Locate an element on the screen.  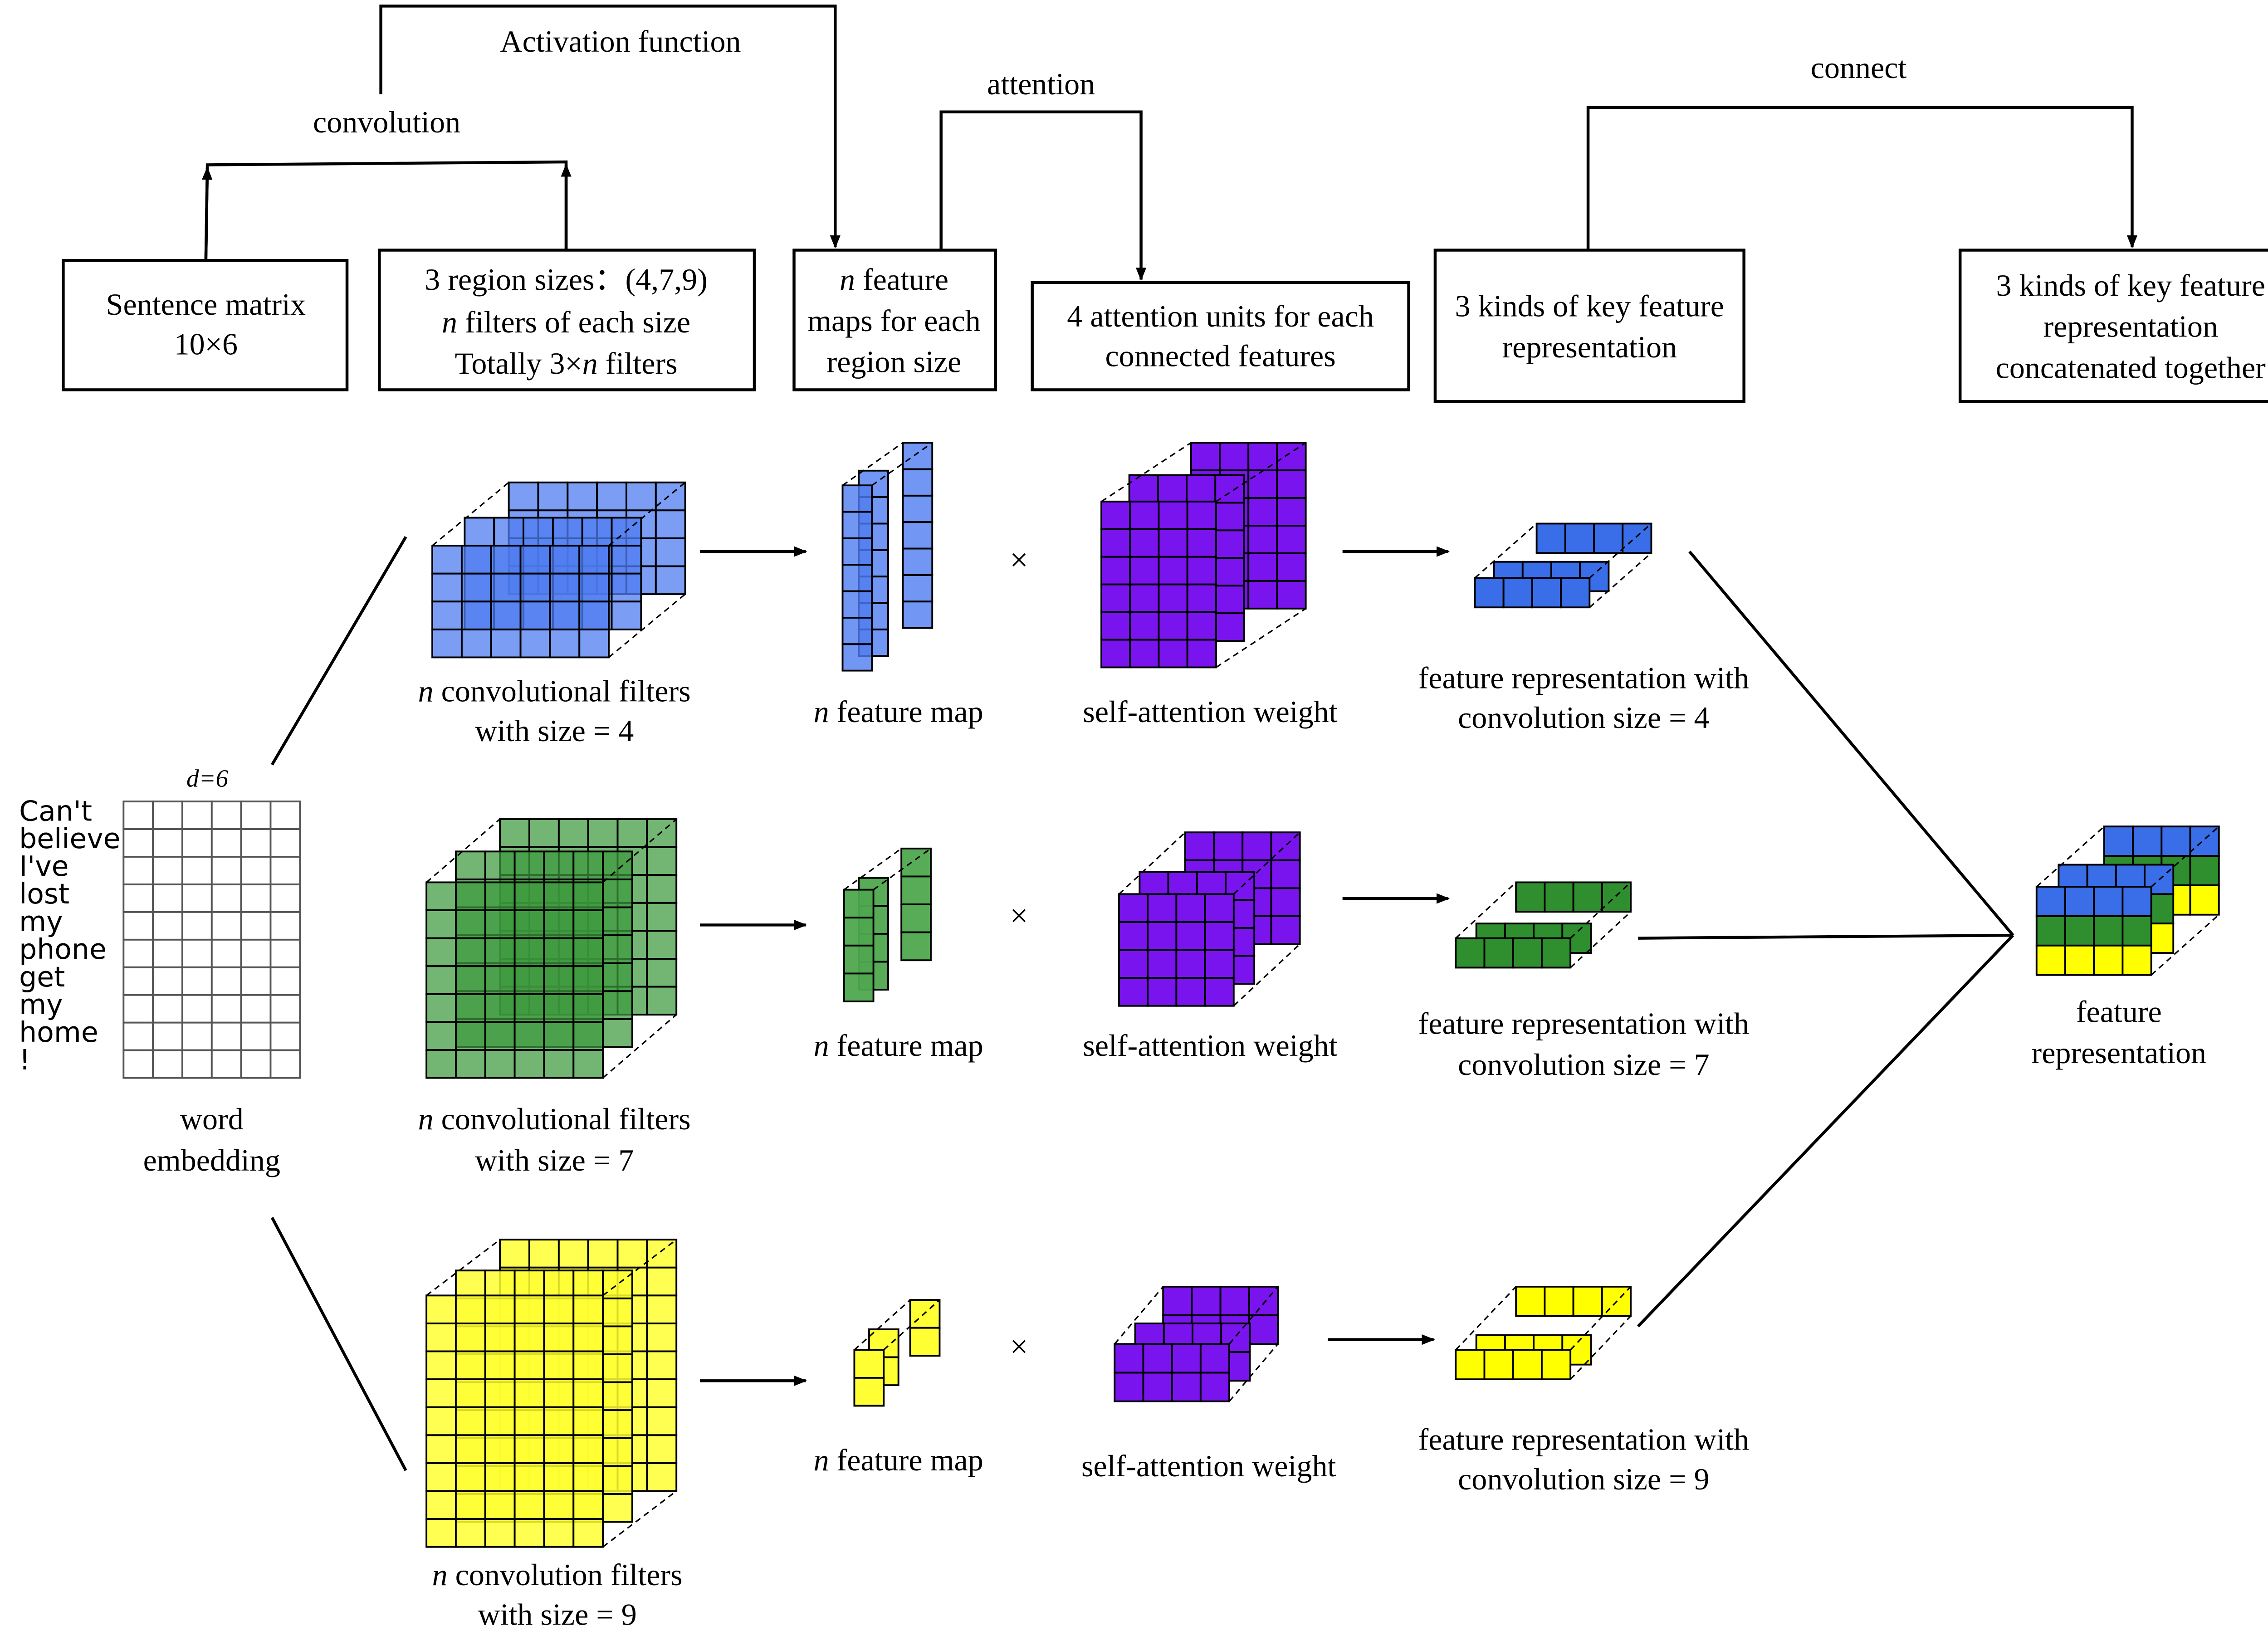
row-2-operator: × is located at coordinates (1019, 916).